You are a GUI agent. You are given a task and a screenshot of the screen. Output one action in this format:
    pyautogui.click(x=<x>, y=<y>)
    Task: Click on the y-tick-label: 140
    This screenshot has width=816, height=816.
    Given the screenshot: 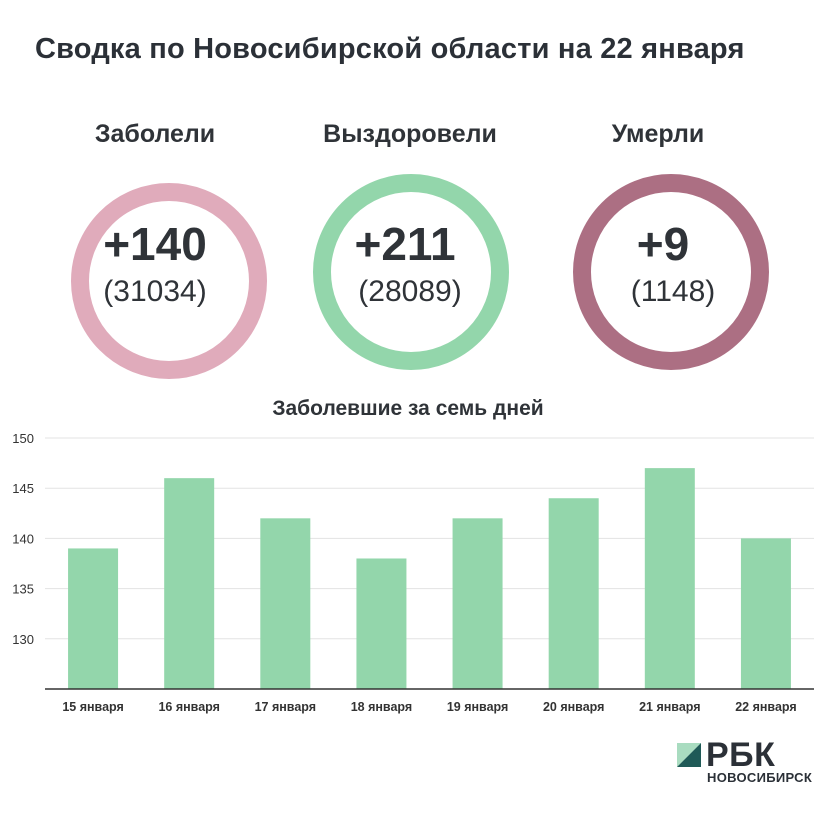 What is the action you would take?
    pyautogui.click(x=23, y=538)
    